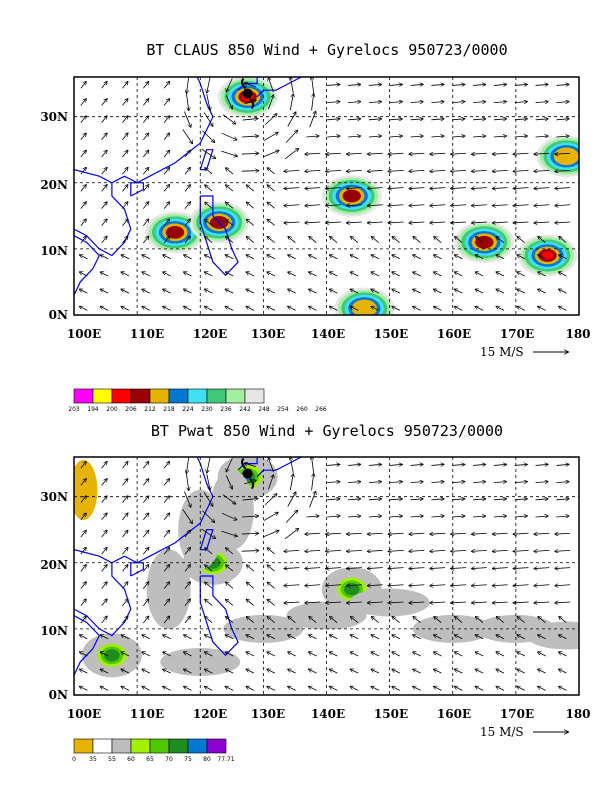 Image resolution: width=612 pixels, height=792 pixels. Describe the element at coordinates (247, 93) in the screenshot. I see `cyclone-center` at that location.